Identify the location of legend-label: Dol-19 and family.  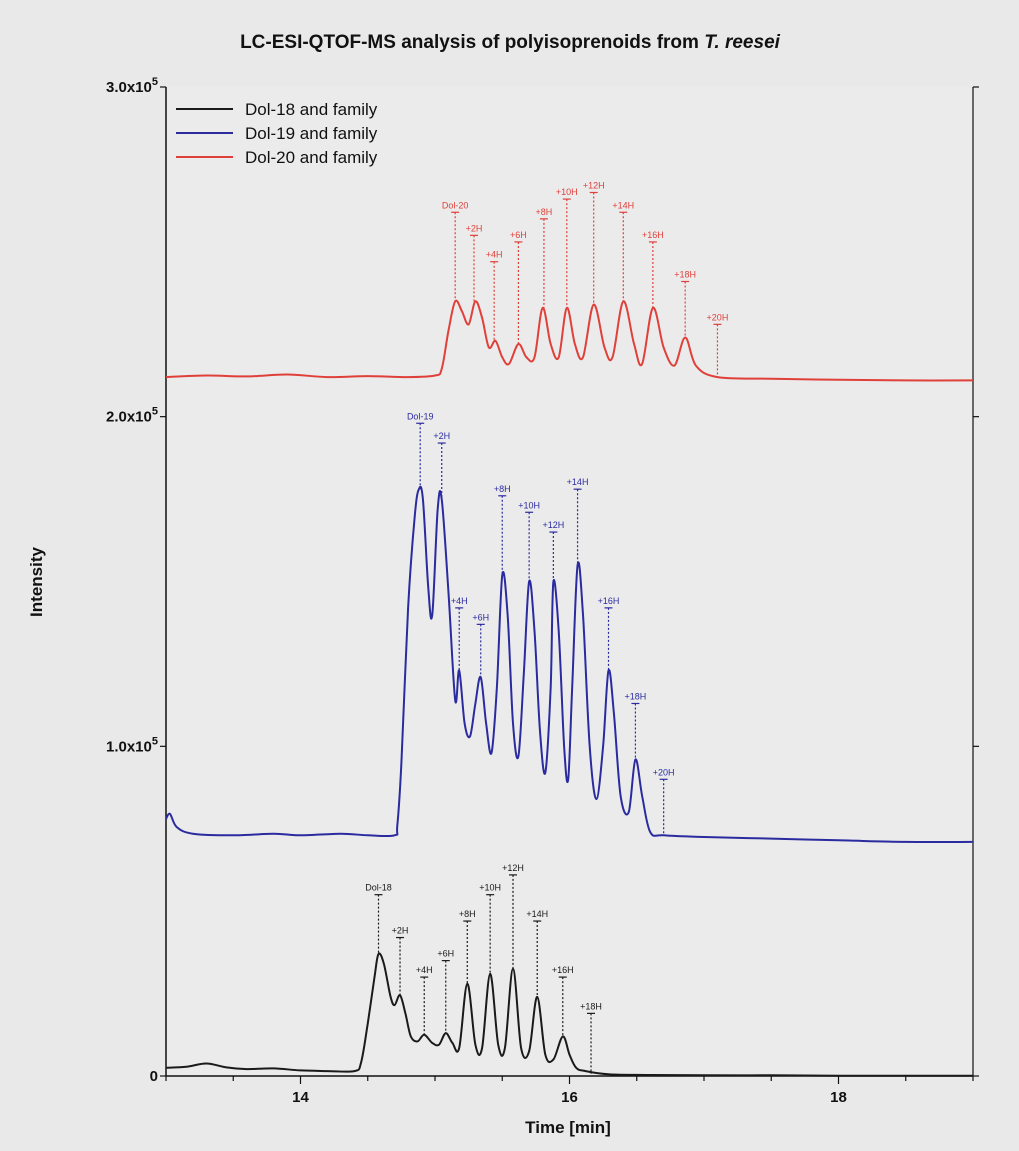
(311, 133).